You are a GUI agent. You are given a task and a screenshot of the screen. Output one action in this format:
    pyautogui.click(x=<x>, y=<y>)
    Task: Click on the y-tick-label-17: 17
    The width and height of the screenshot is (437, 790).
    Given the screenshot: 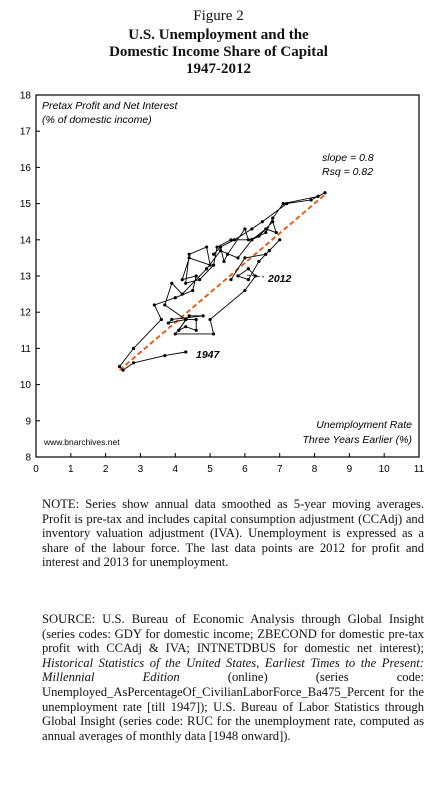 What is the action you would take?
    pyautogui.click(x=26, y=132)
    